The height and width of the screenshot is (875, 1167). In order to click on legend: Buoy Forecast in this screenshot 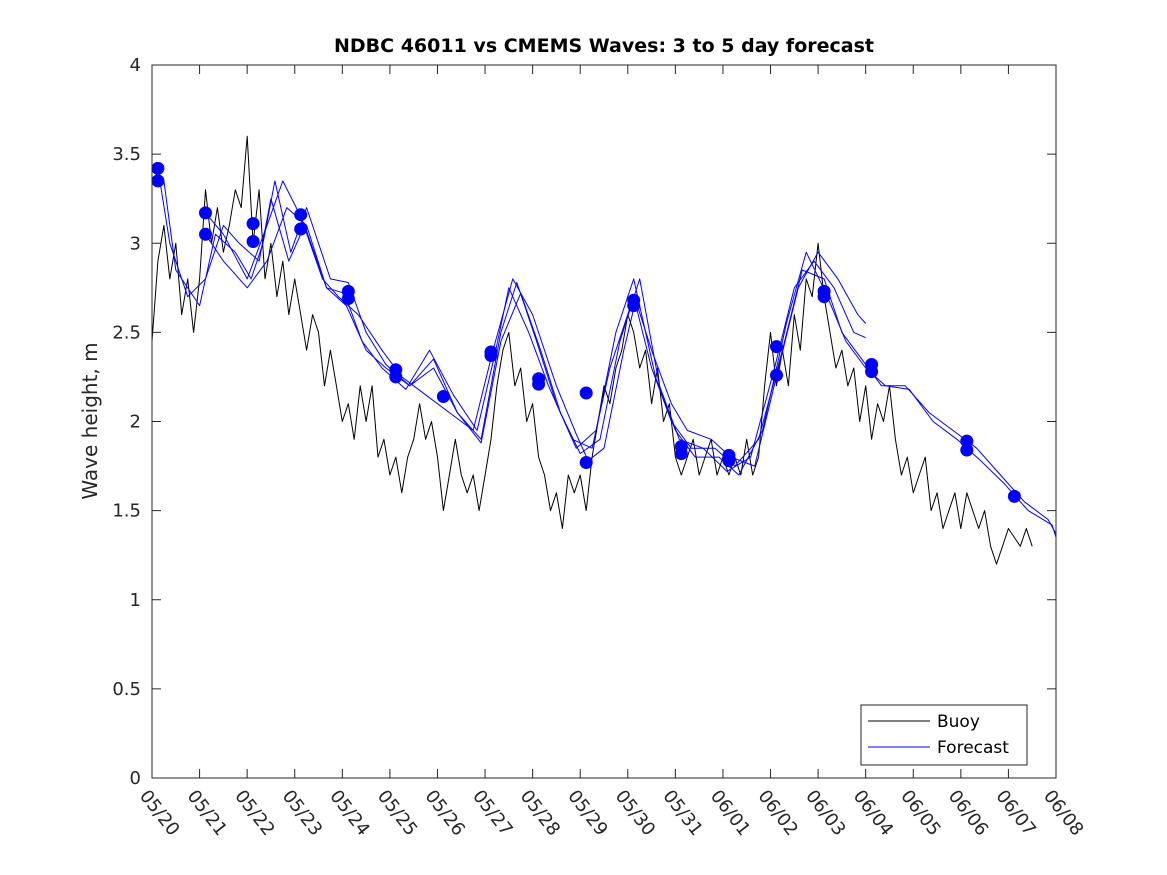, I will do `click(944, 735)`.